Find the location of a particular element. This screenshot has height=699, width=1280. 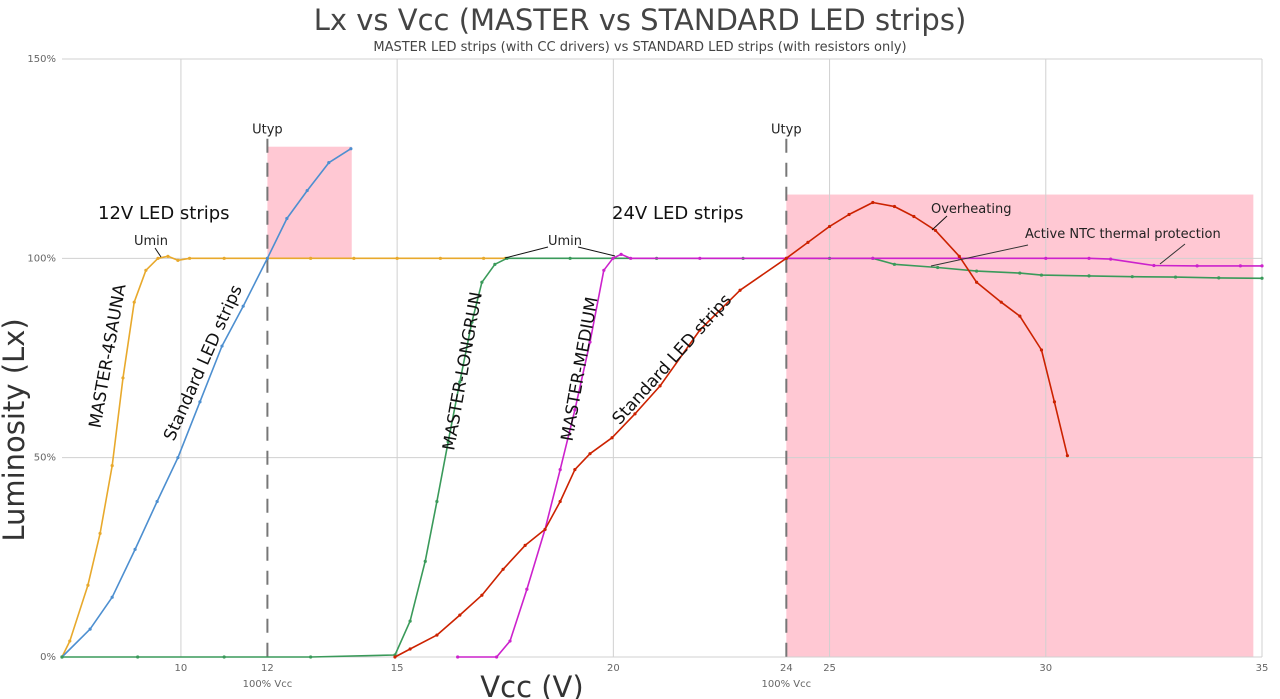

annotation-12v-strips: 12V LED strips is located at coordinates (164, 213).